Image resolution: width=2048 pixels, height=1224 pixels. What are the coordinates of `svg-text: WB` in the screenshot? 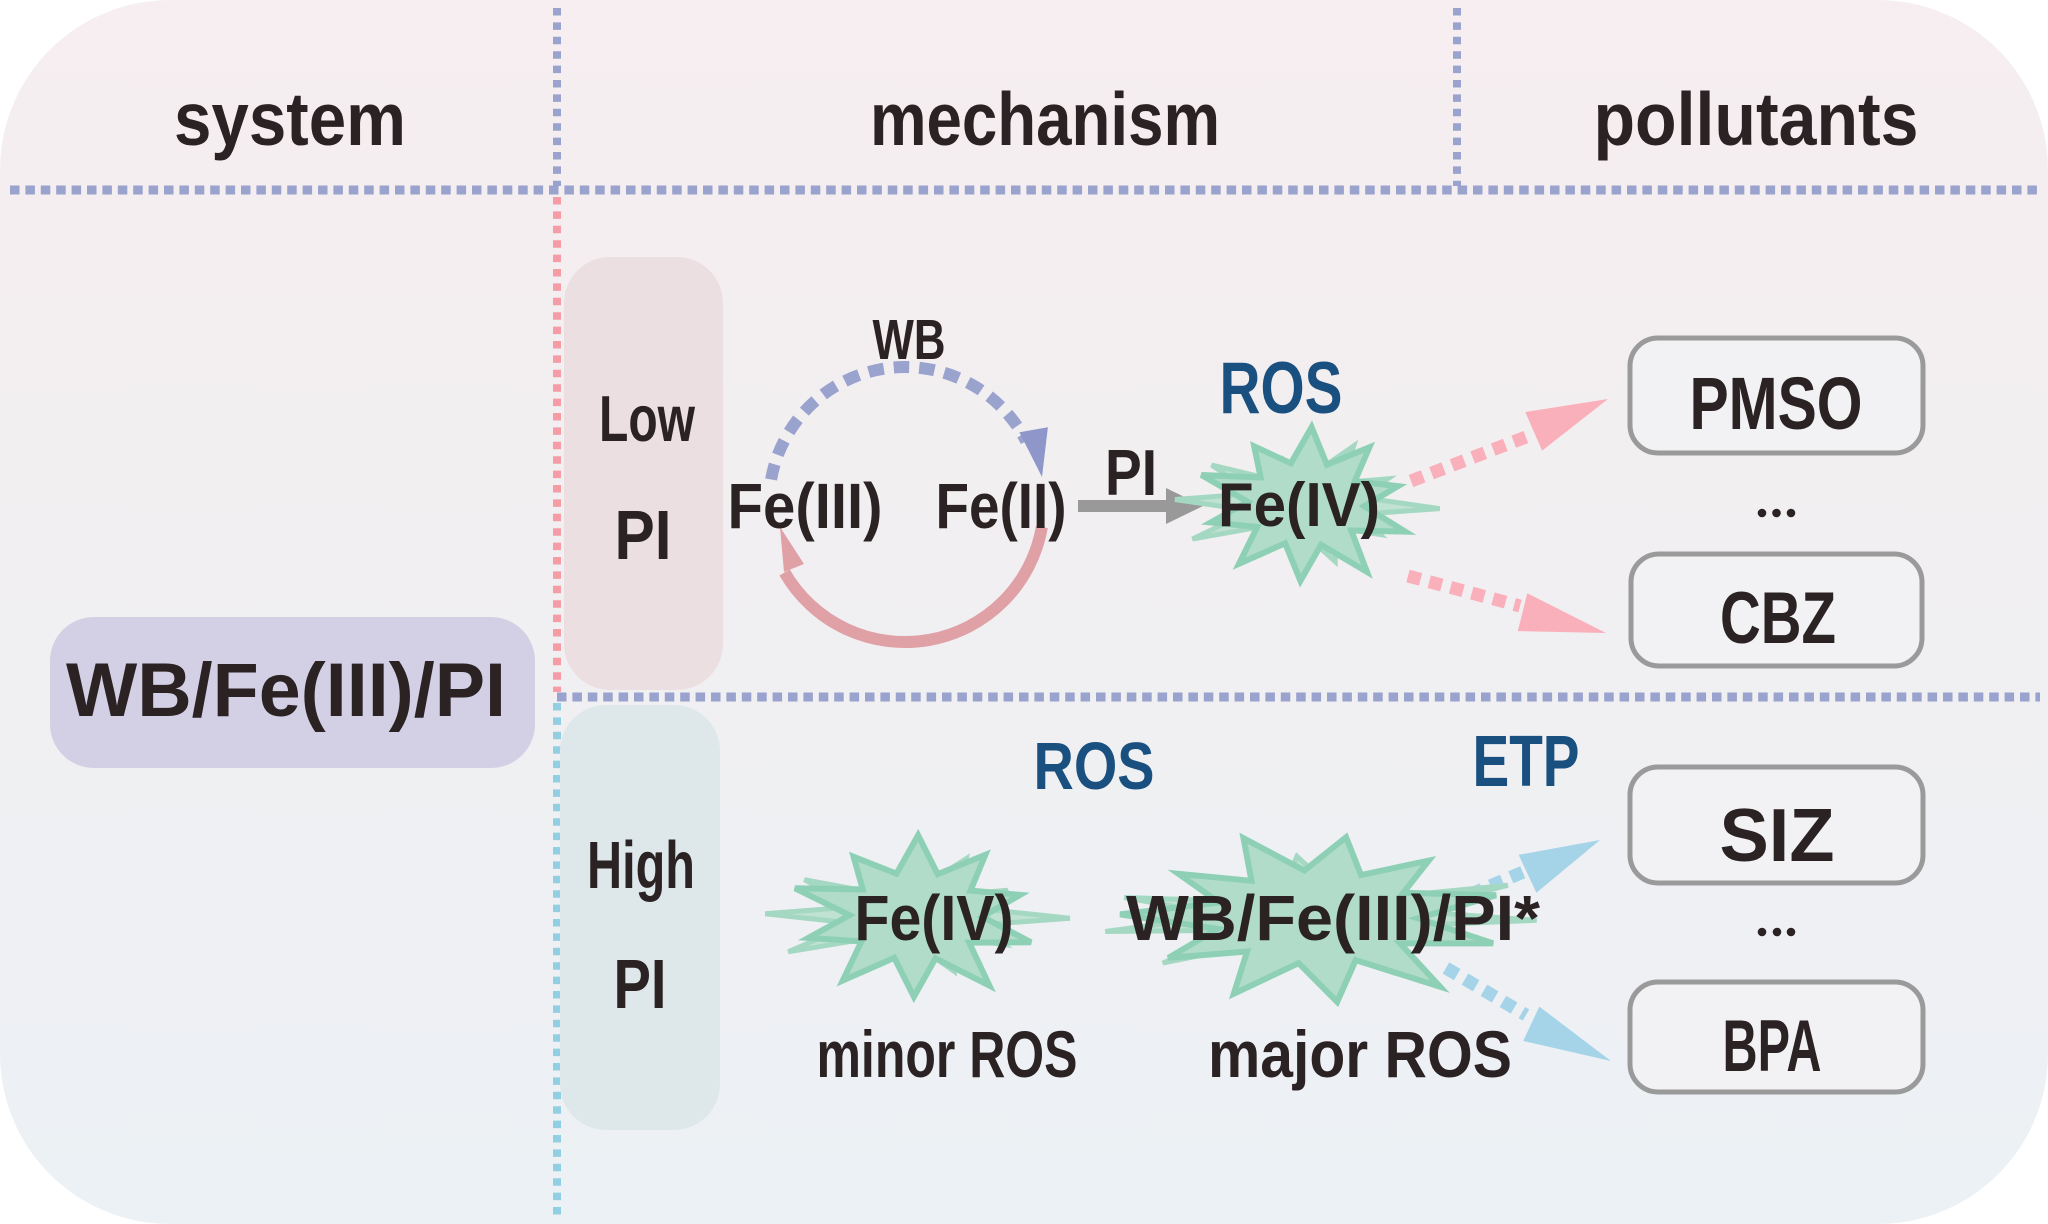 It's located at (909, 340).